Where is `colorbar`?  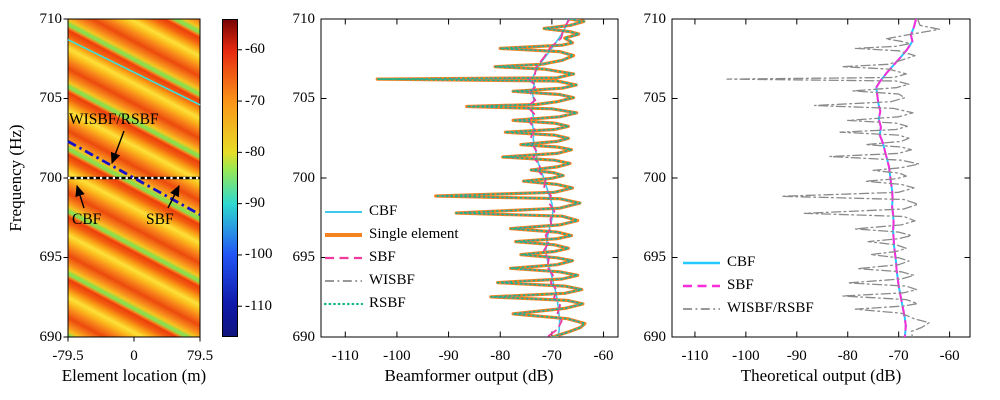
colorbar is located at coordinates (230, 178).